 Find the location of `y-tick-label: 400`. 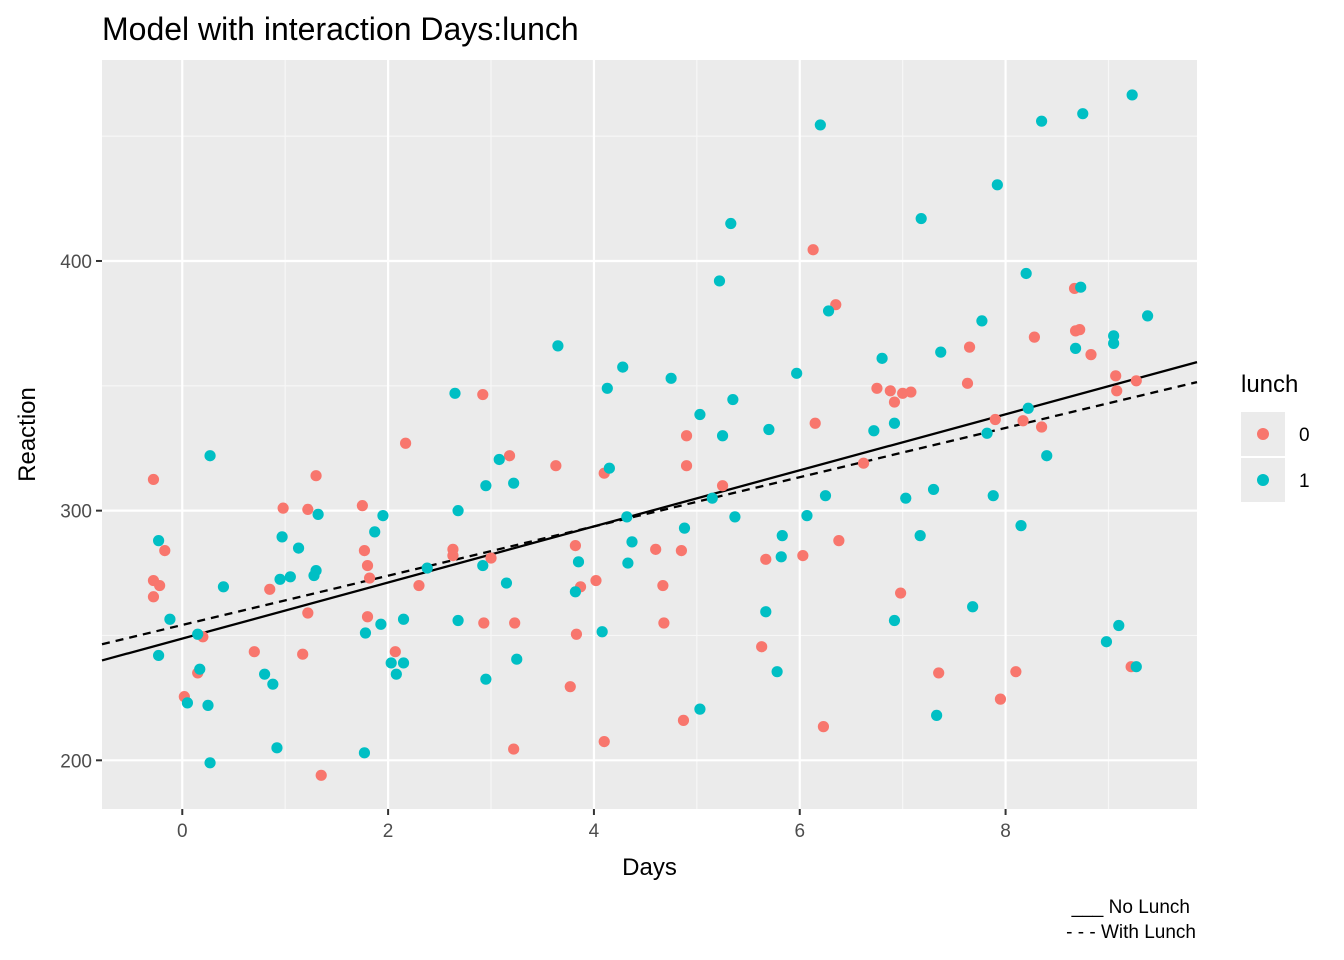

y-tick-label: 400 is located at coordinates (76, 262).